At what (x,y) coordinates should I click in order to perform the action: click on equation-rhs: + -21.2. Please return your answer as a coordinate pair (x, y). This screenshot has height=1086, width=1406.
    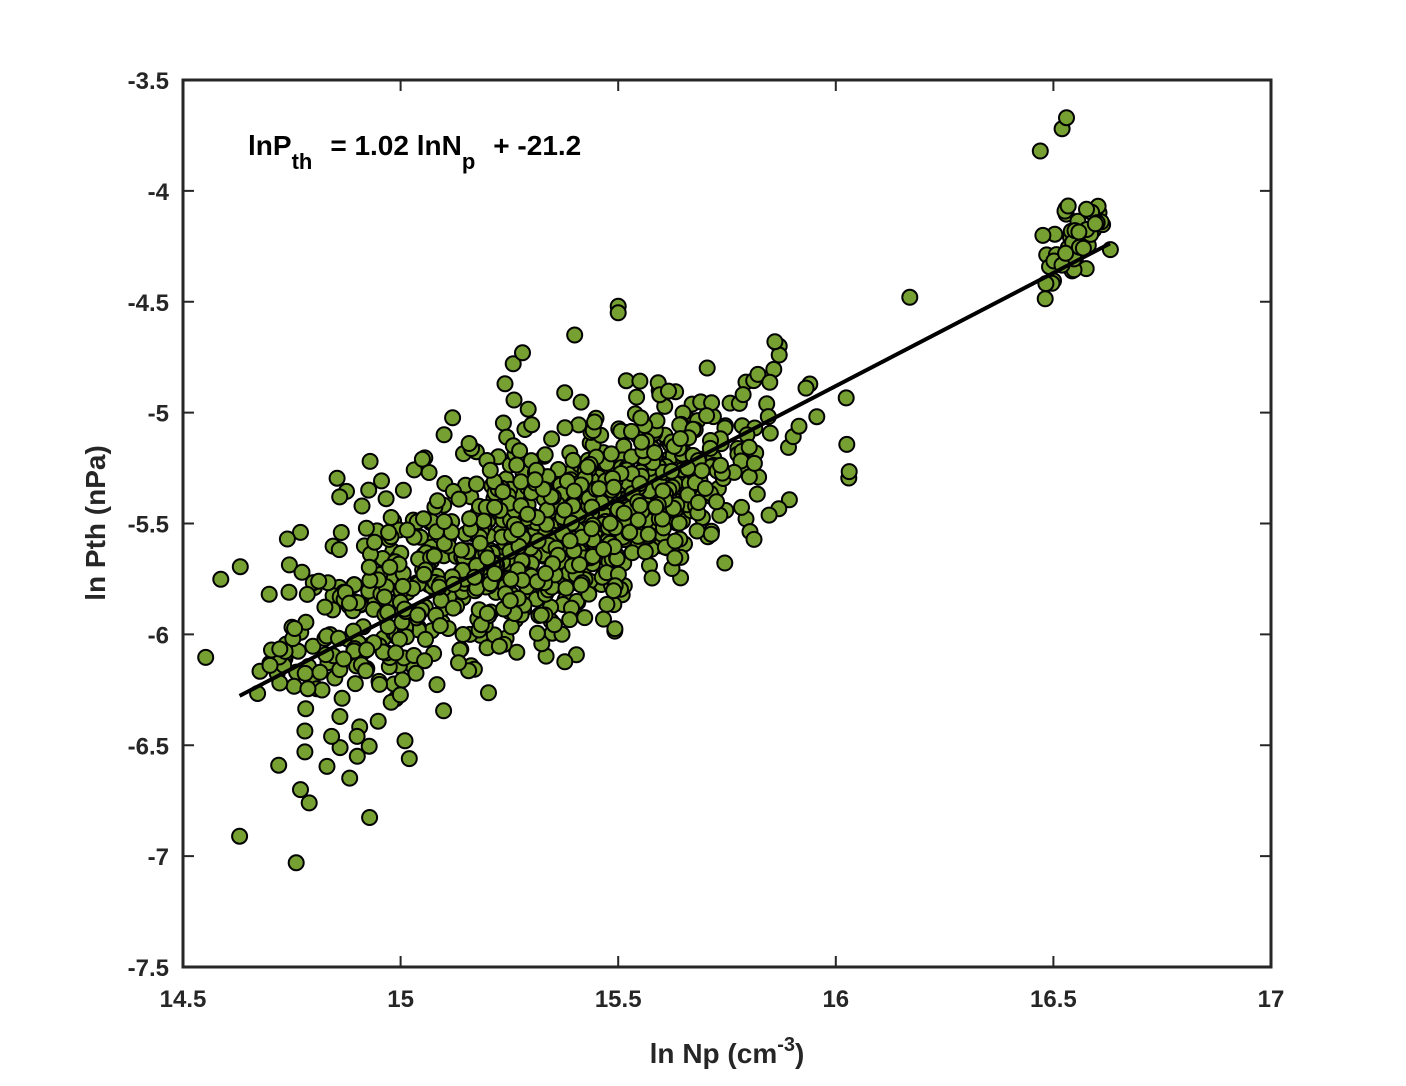
    Looking at the image, I should click on (537, 145).